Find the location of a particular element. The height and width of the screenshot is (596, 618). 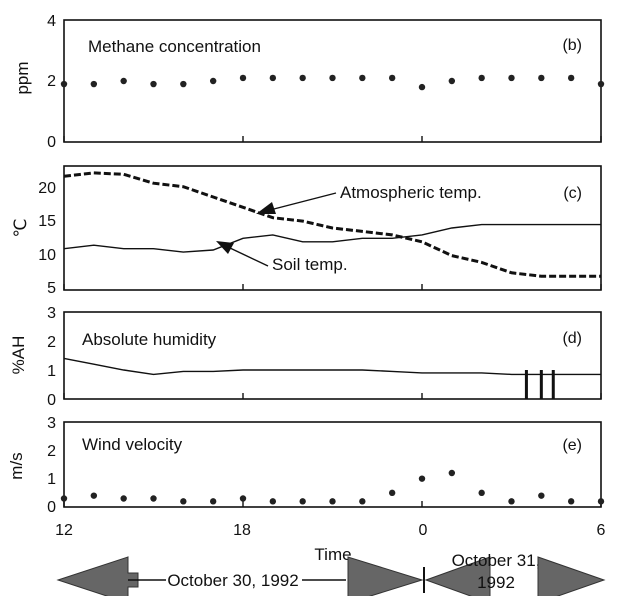

soil-temp-label: Soil temp. is located at coordinates (310, 264).